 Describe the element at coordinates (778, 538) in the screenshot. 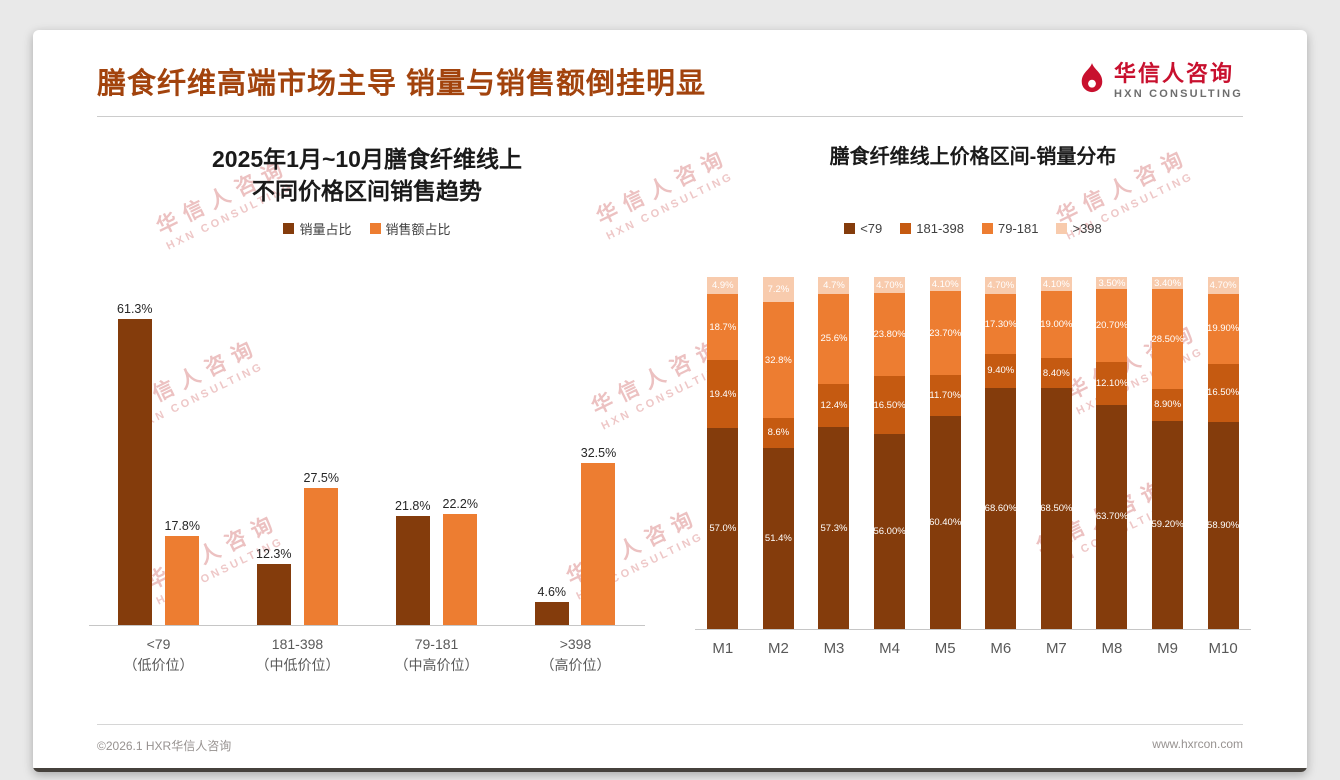

I see `bar-segment: 51.4%` at that location.